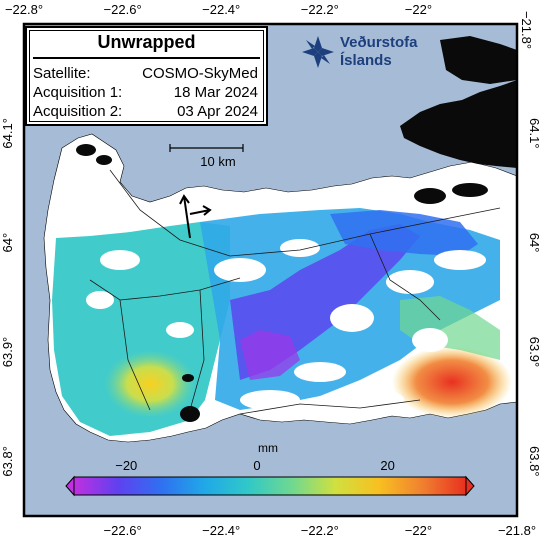 This screenshot has height=542, width=540. I want to click on logo-line-2: Íslands, so click(366, 60).